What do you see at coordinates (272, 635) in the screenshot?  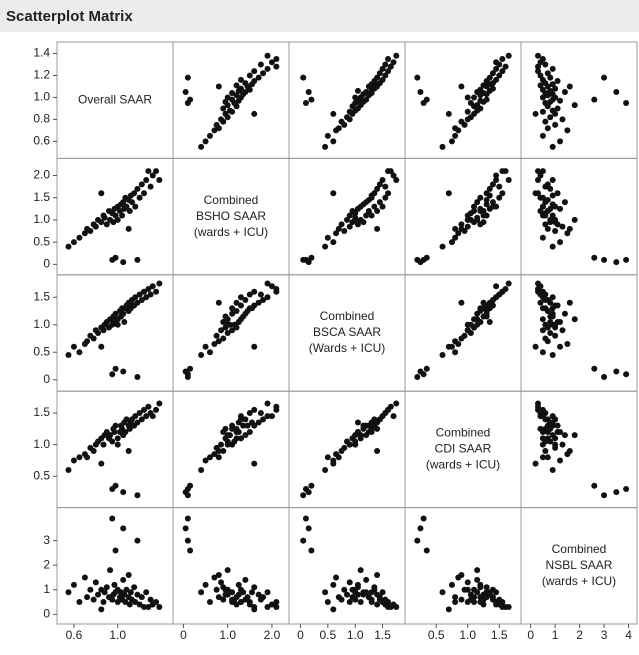 I see `x-tick-label: 2.0` at bounding box center [272, 635].